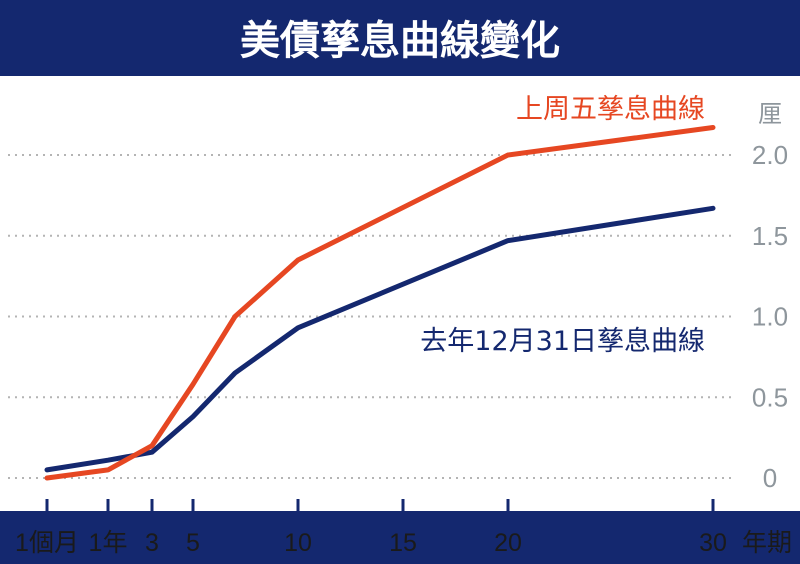  I want to click on y-tick-label: 0.5, so click(770, 397).